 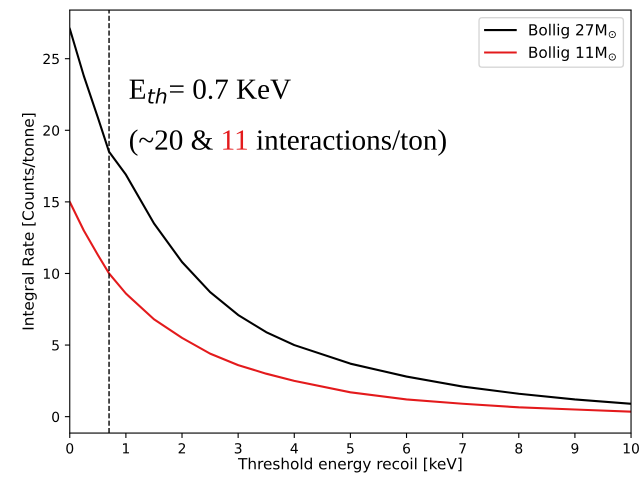 What do you see at coordinates (51, 202) in the screenshot?
I see `y-tick-label: 15` at bounding box center [51, 202].